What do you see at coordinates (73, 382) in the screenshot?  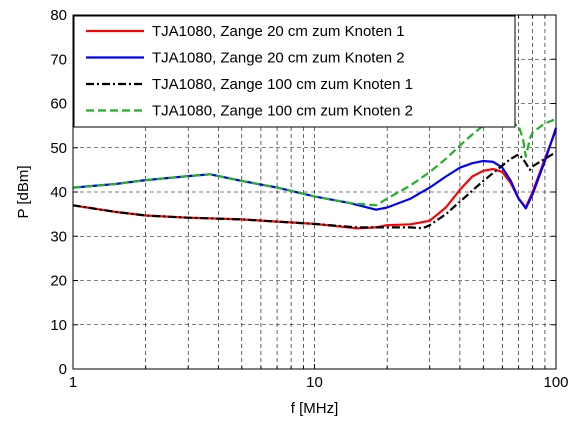 I see `x-tick-label: 1` at bounding box center [73, 382].